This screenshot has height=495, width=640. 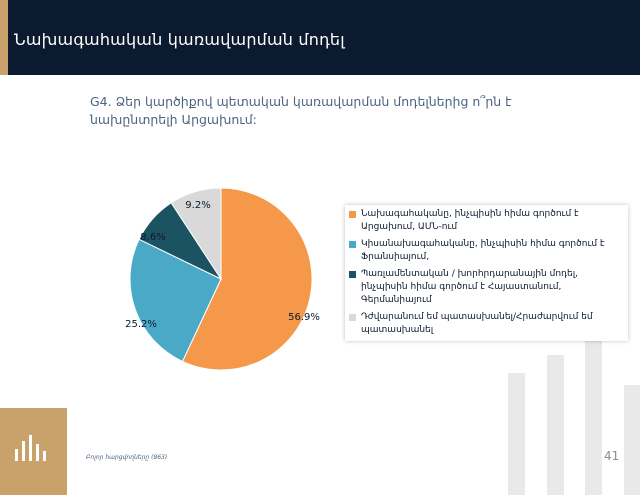 What do you see at coordinates (196, 234) in the screenshot?
I see `slice-hard-to-answer` at bounding box center [196, 234].